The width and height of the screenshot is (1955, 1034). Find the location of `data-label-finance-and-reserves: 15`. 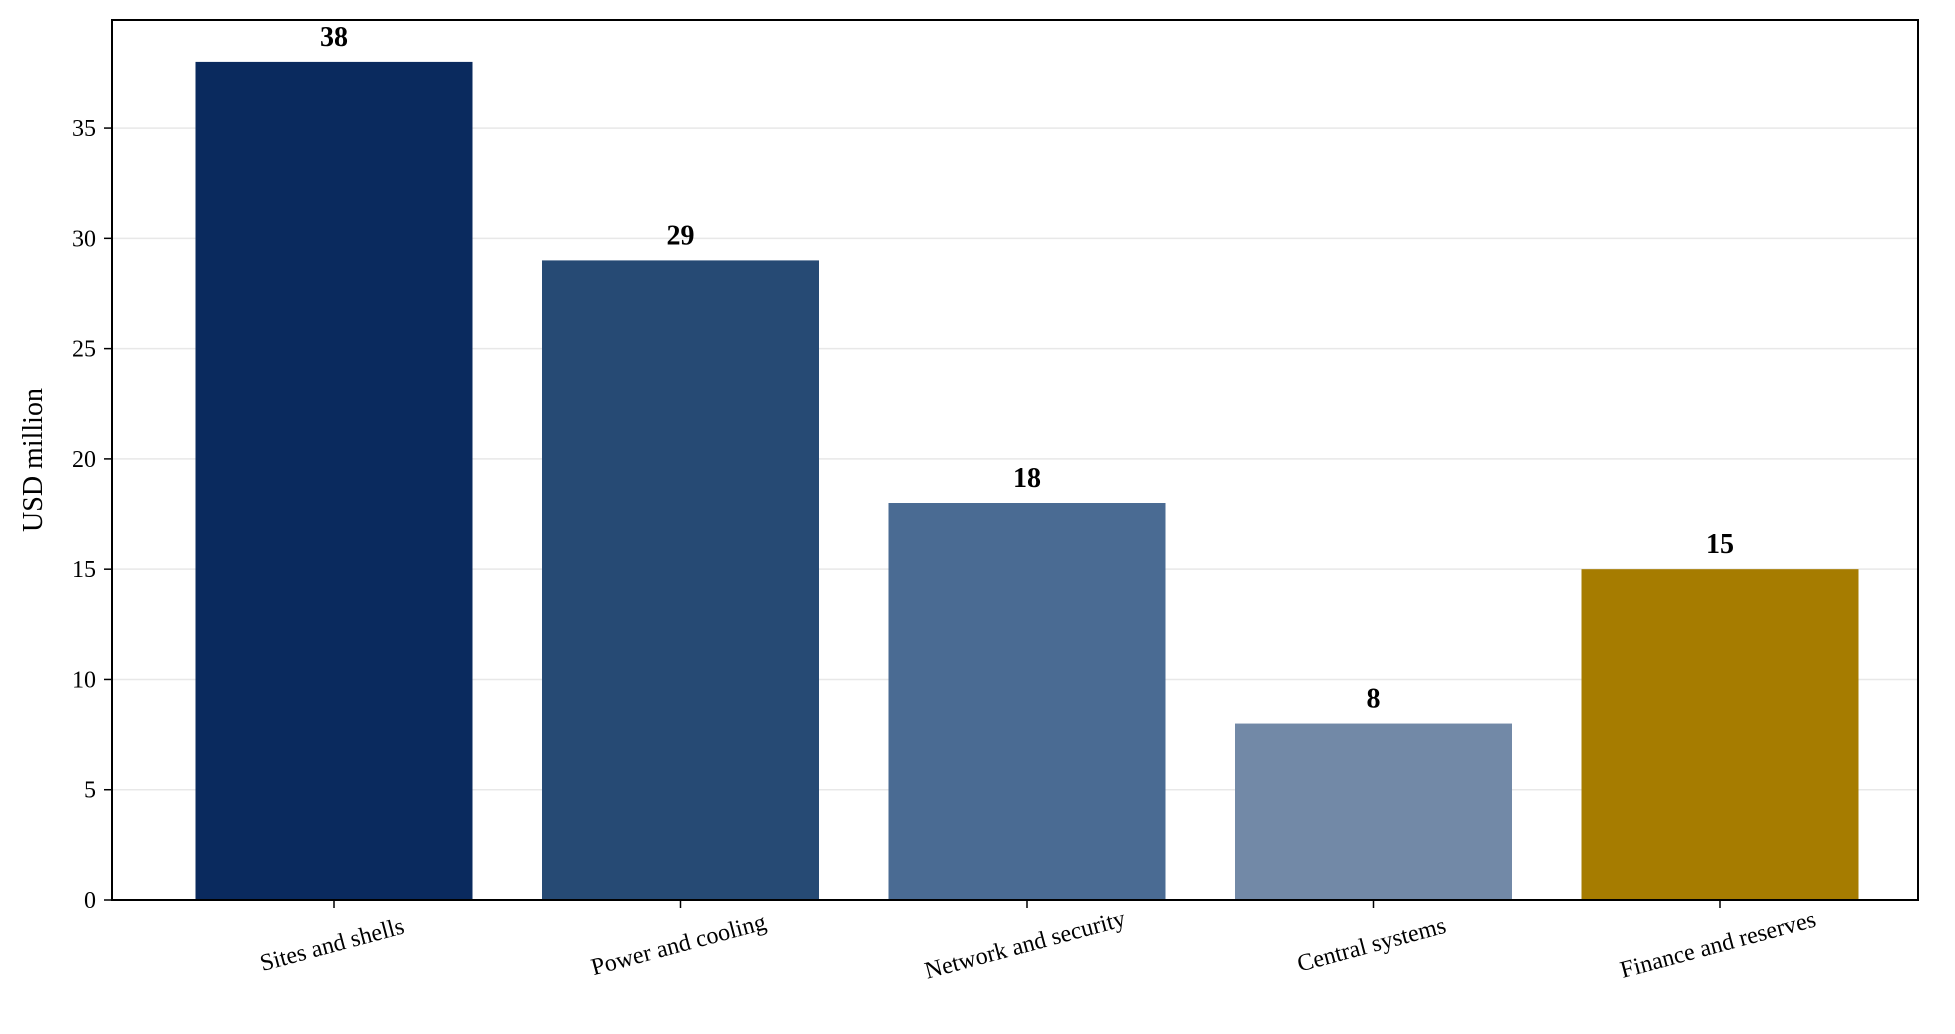

data-label-finance-and-reserves: 15 is located at coordinates (1720, 544).